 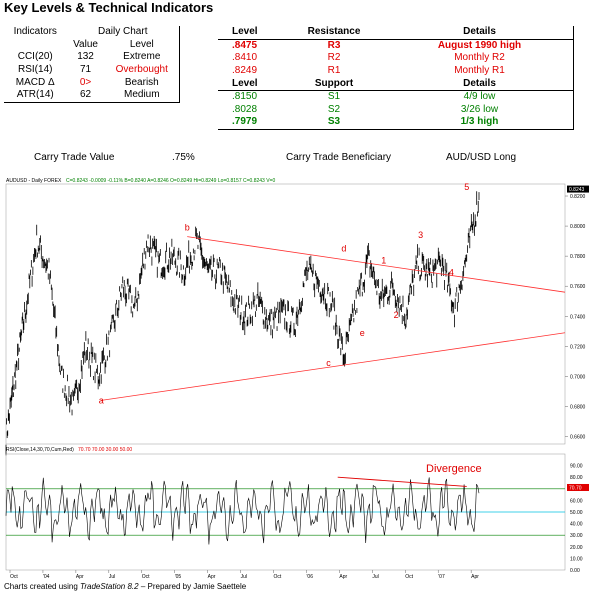 I want to click on footer-software: TradeStation 8.2, so click(x=109, y=586).